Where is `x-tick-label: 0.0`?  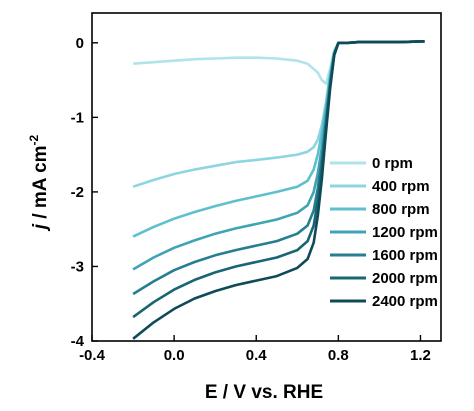
x-tick-label: 0.0 is located at coordinates (174, 355).